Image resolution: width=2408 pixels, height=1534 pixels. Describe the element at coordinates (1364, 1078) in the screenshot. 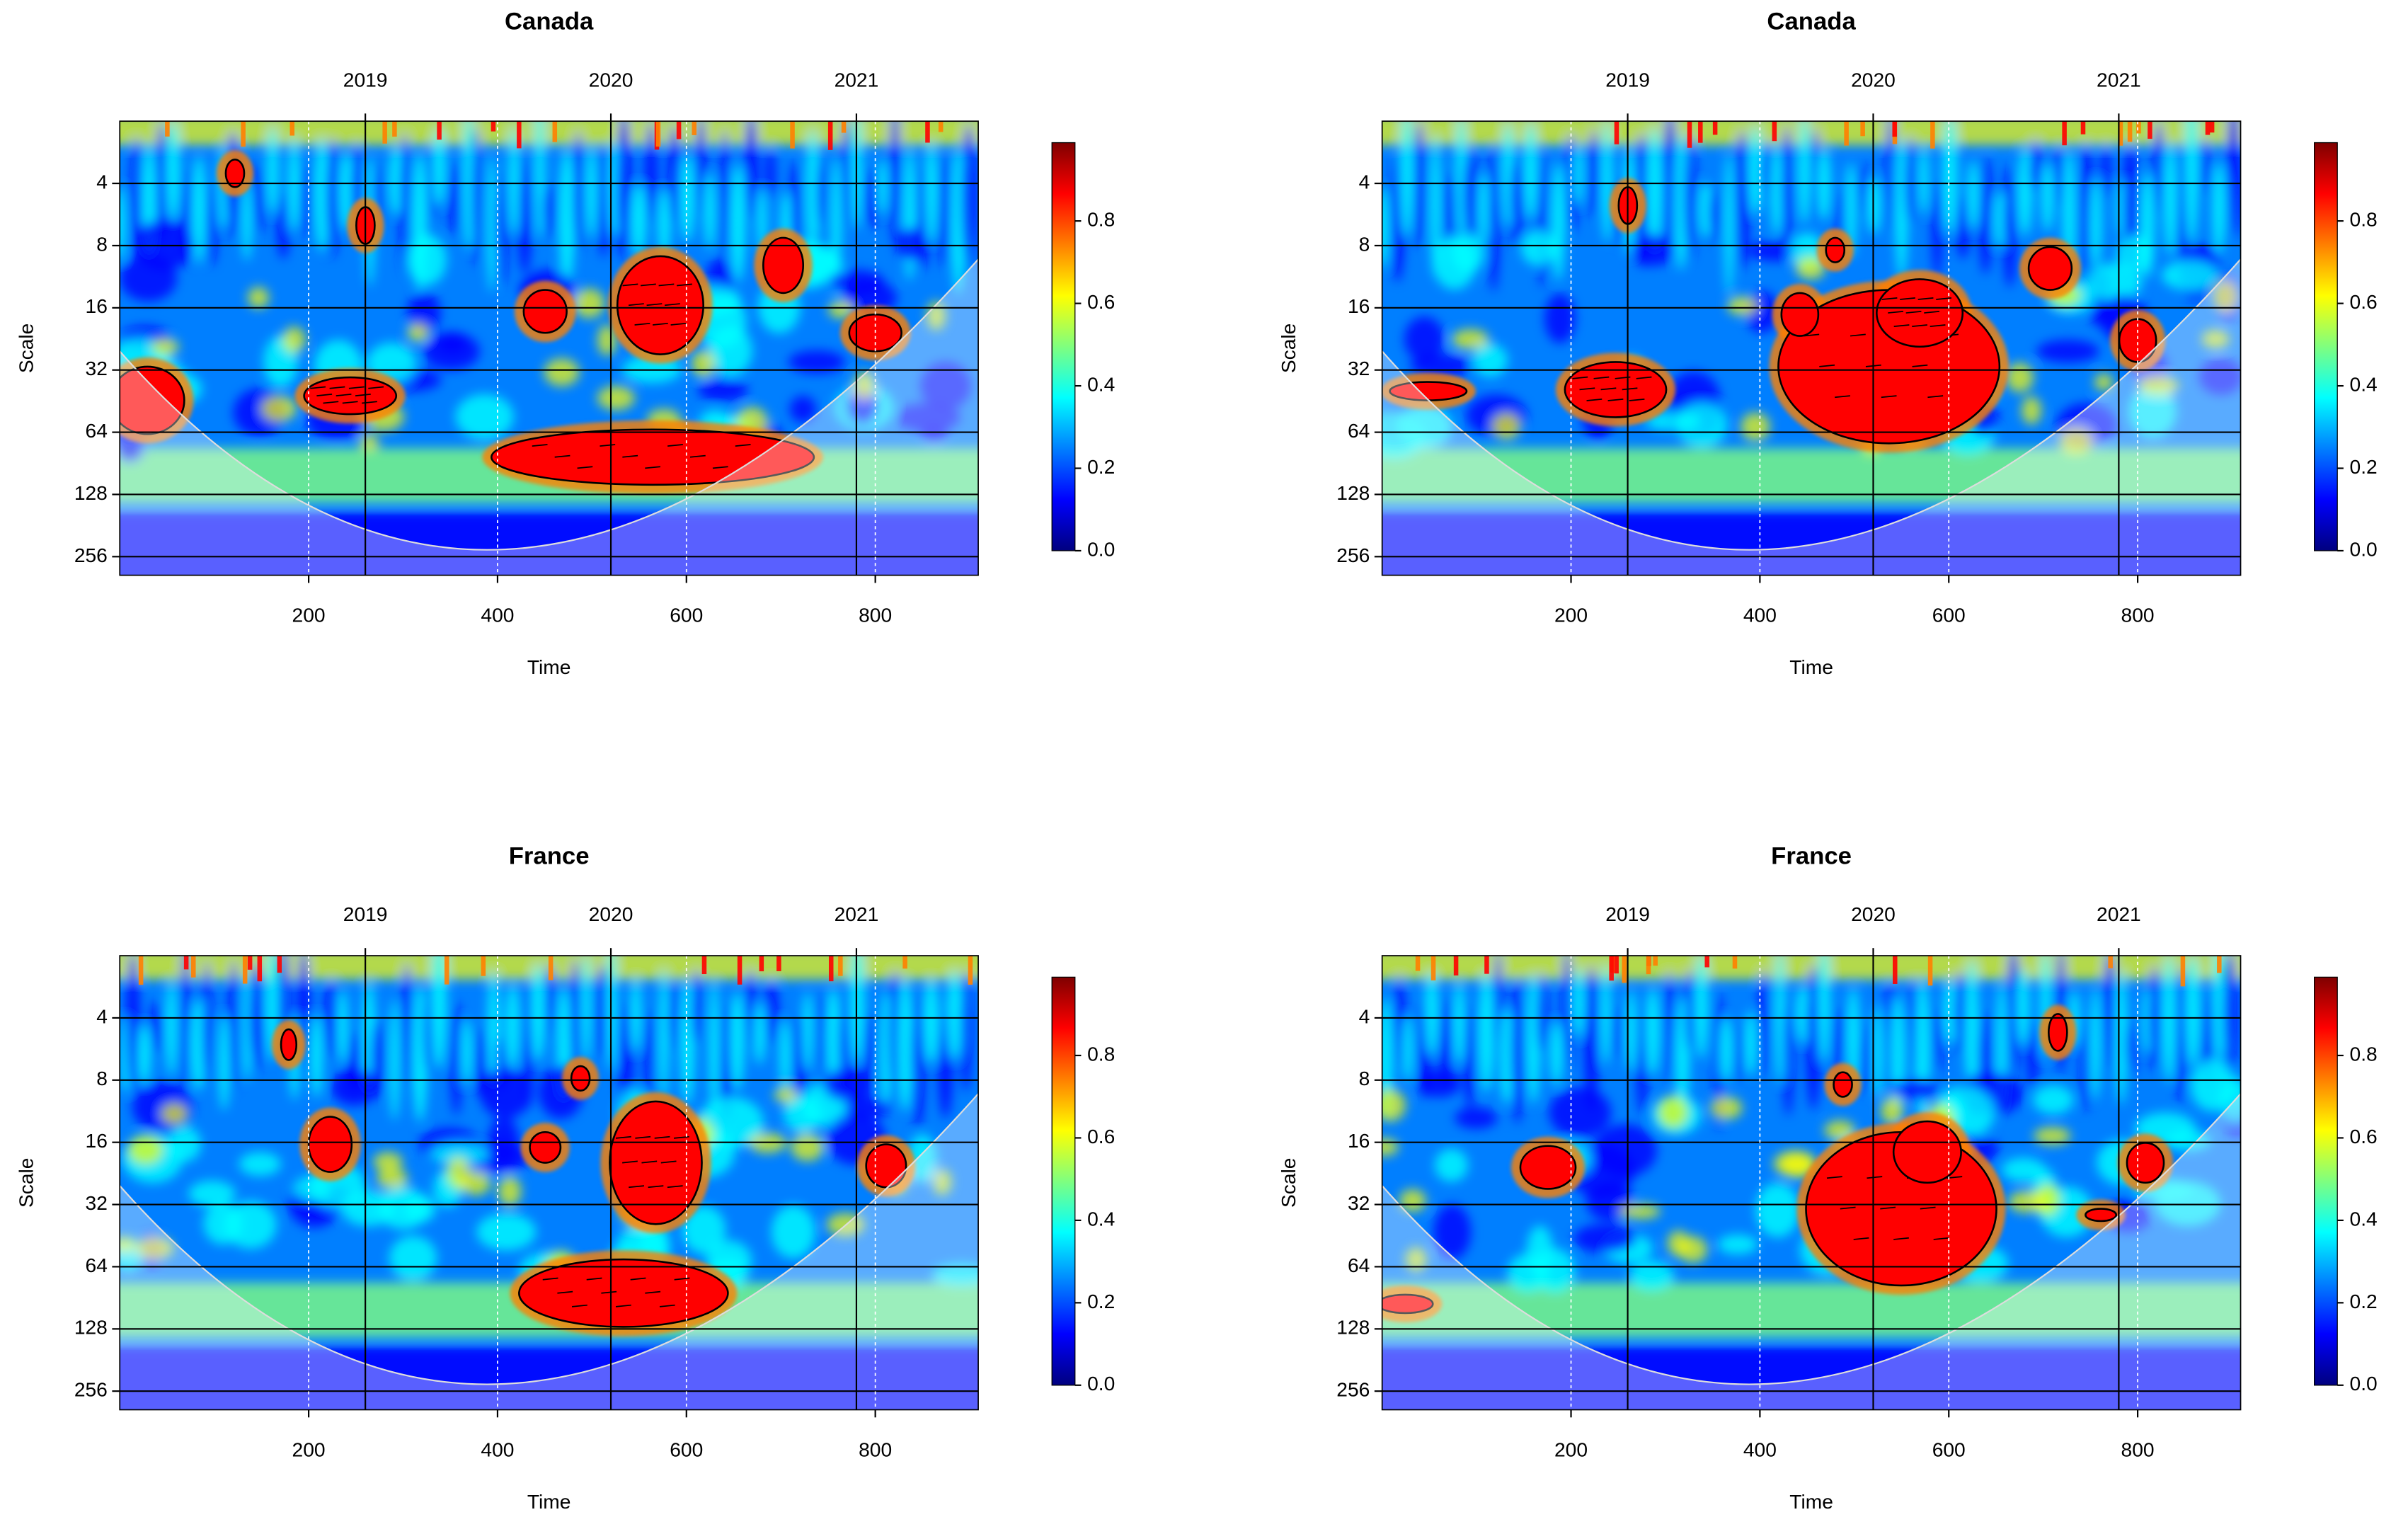

I see `y-tick-label: 8` at that location.